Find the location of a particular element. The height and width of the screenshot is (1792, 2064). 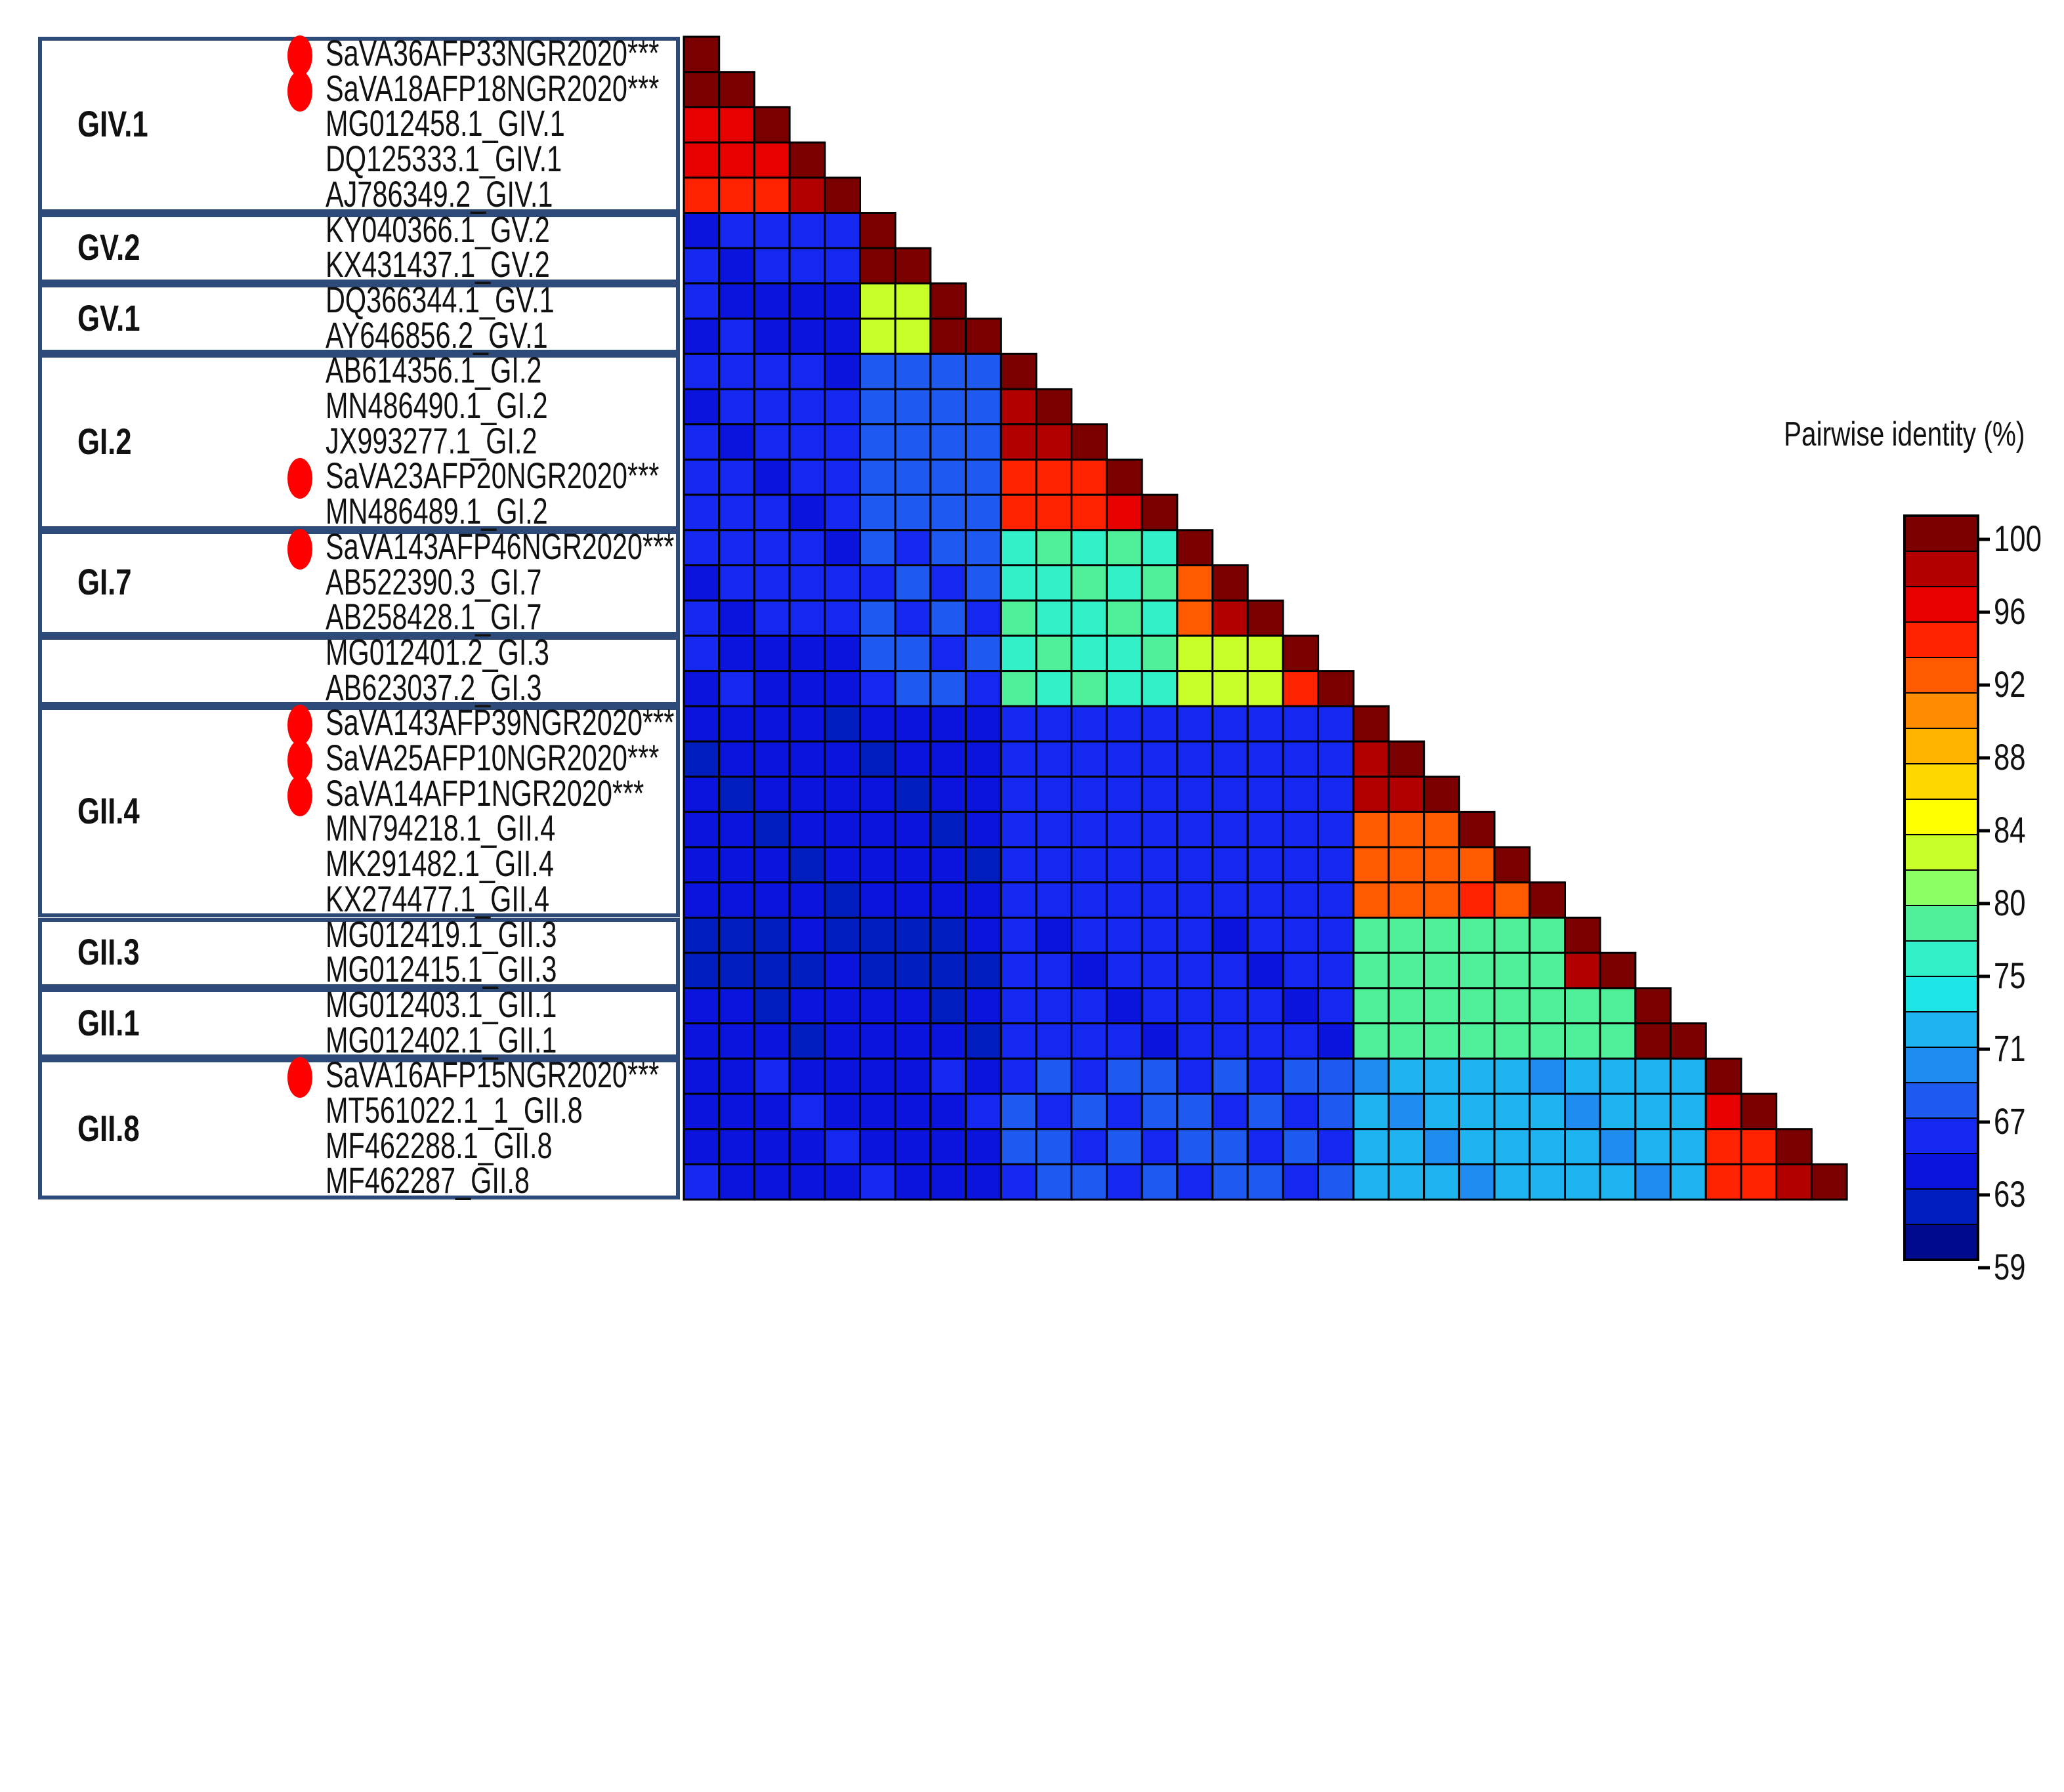

sequence-label: MN486490.1_GI.2 is located at coordinates (437, 405).